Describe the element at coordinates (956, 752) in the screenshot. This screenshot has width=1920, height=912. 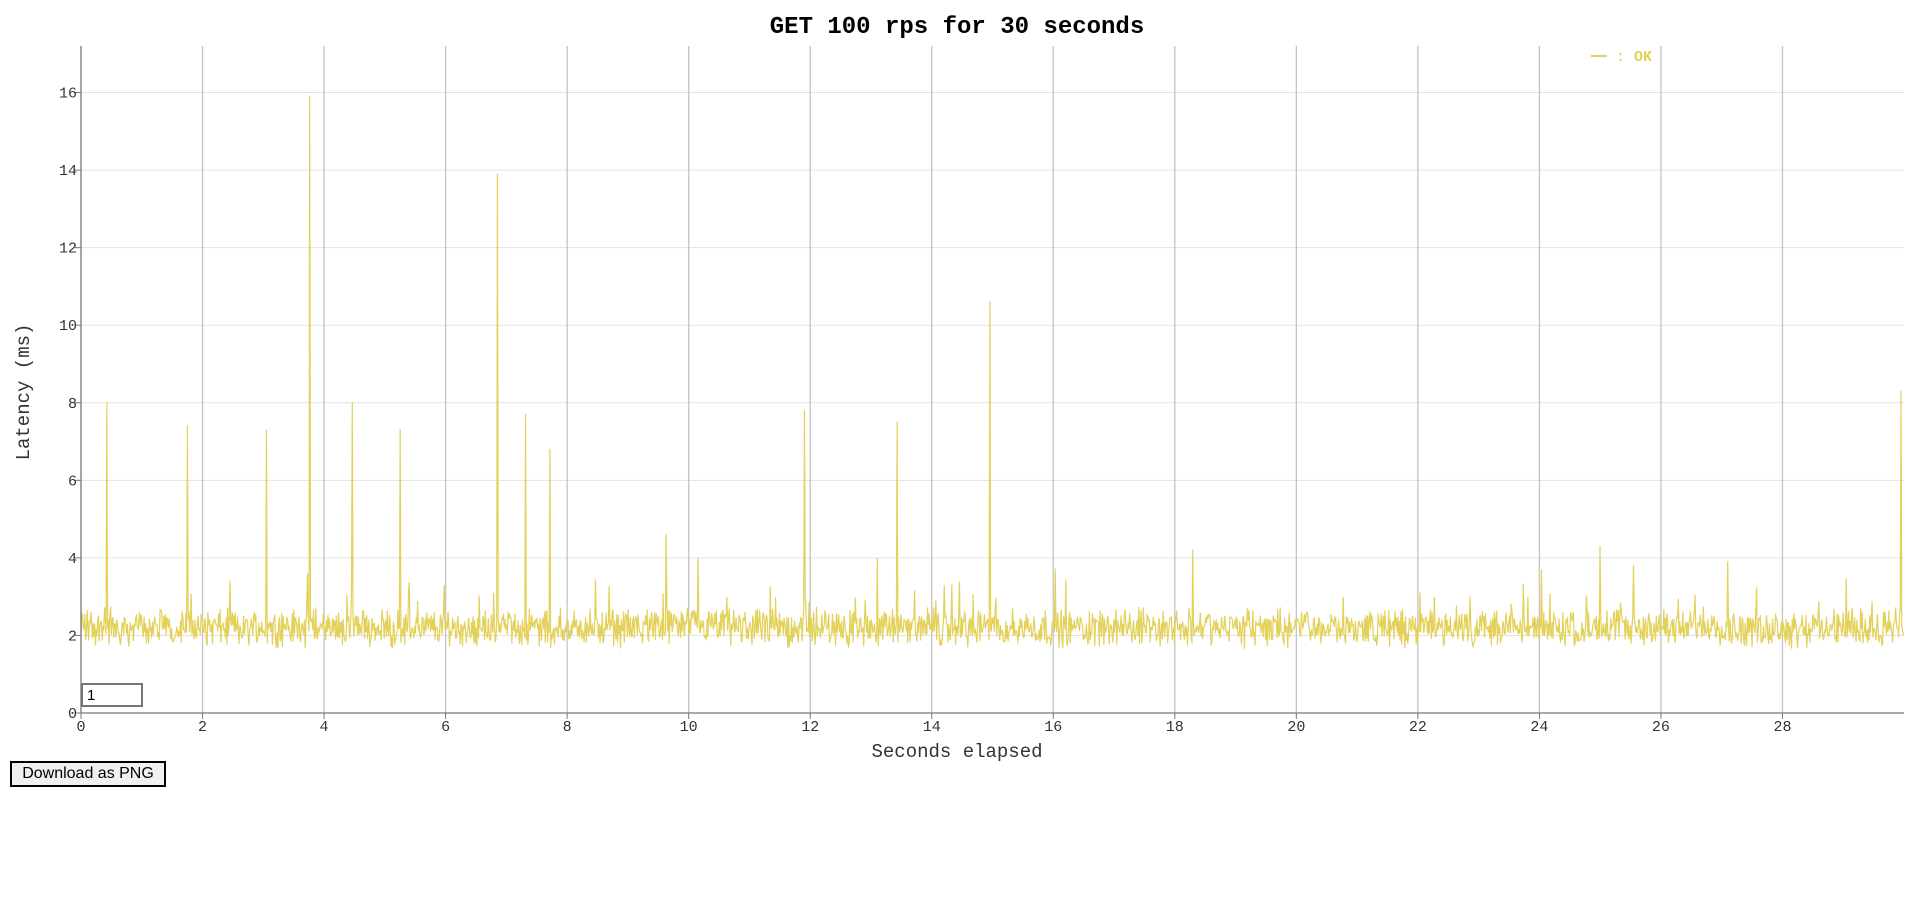
I see `x-axis-label: Seconds elapsed` at that location.